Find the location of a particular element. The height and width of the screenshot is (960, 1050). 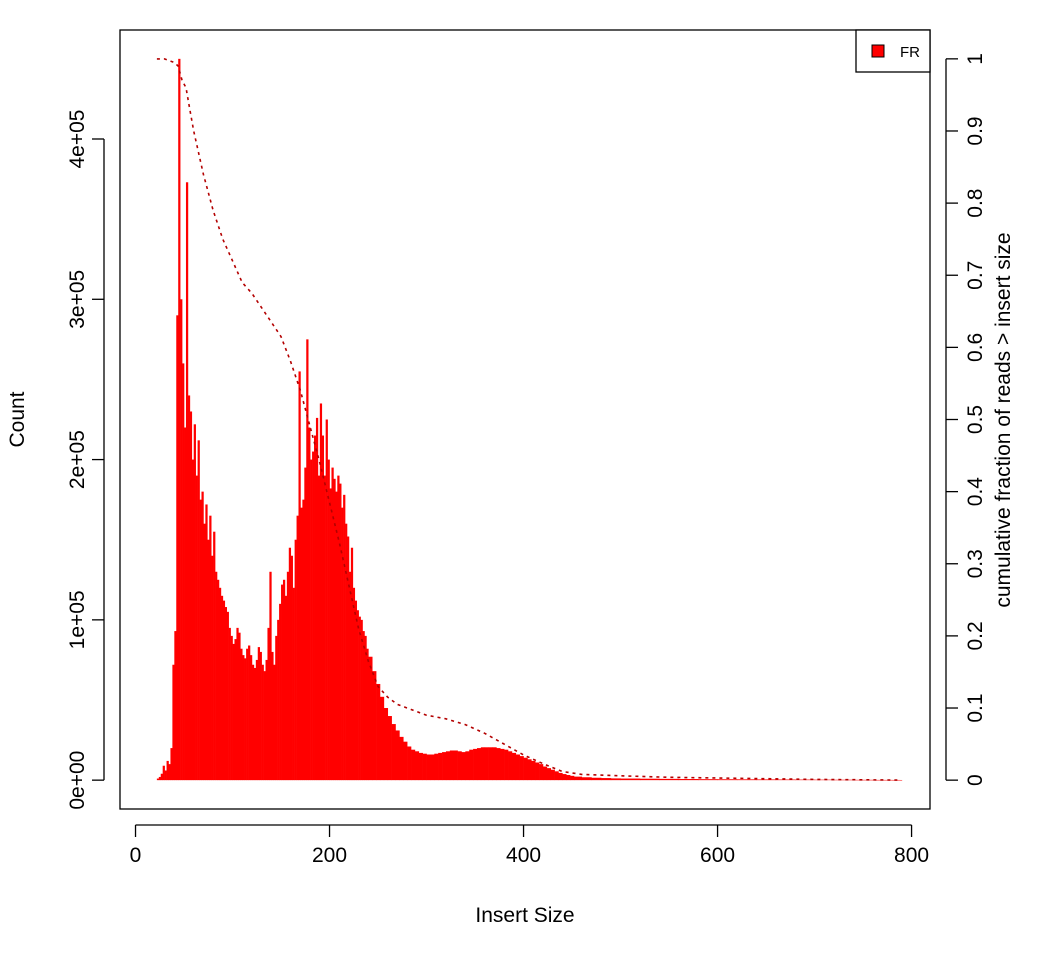

y2-tick-label: 0.1 is located at coordinates (975, 707).